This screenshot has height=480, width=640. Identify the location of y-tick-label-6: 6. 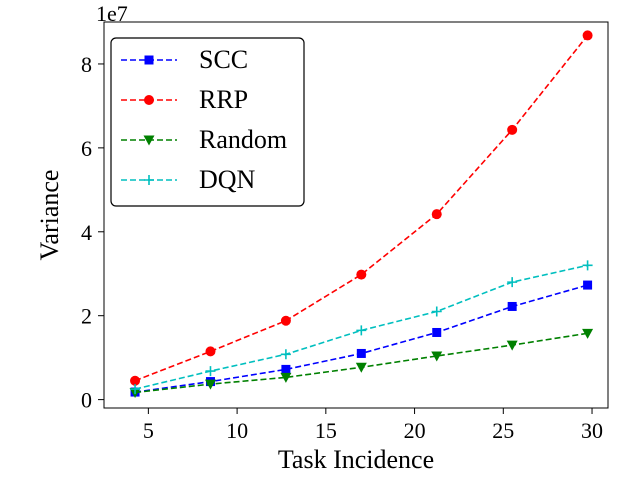
(86, 148).